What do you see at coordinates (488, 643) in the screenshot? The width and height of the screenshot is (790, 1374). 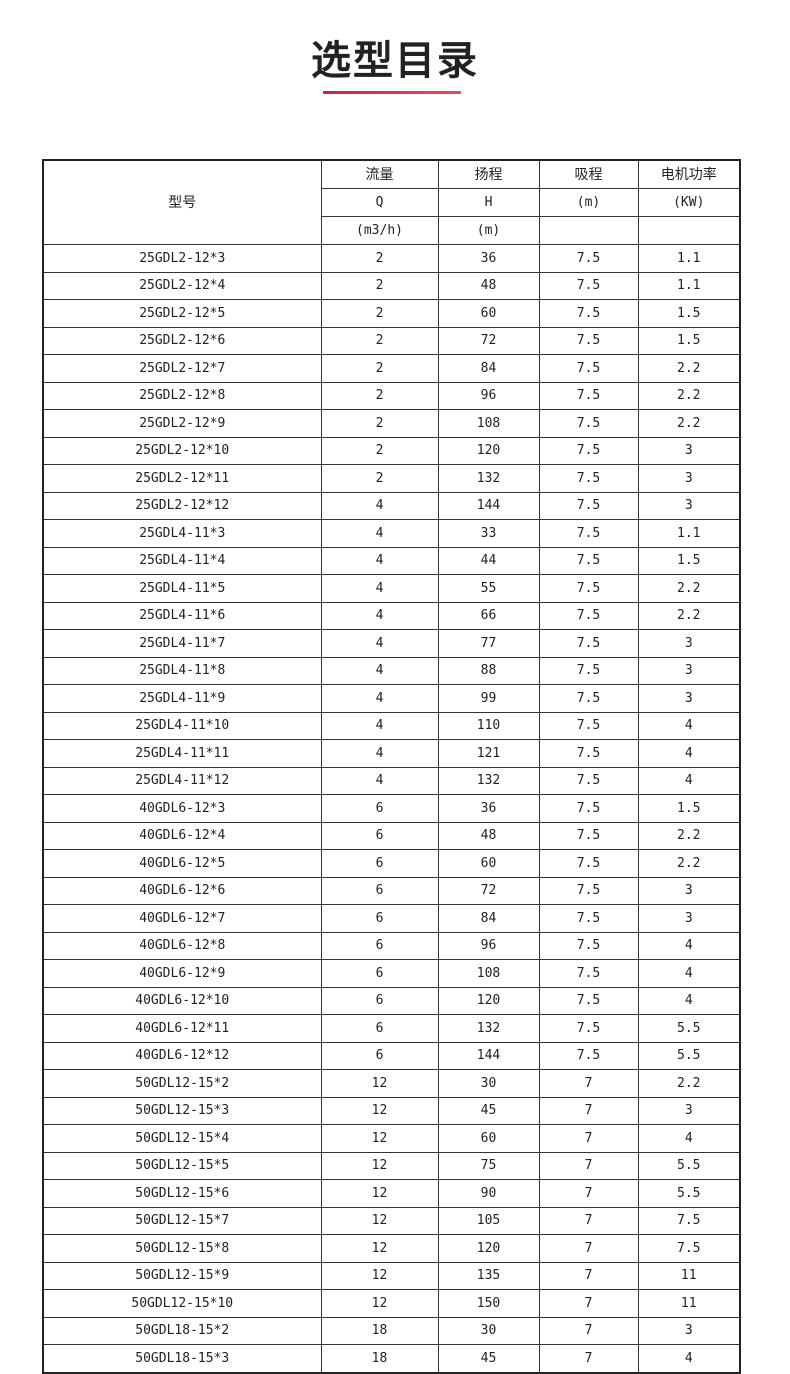 I see `cell-head: 77` at bounding box center [488, 643].